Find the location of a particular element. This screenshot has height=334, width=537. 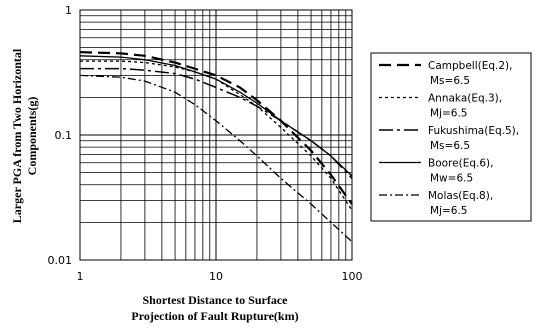

legend-label-2-line-1: Annaka(Eq.3), is located at coordinates (465, 99).